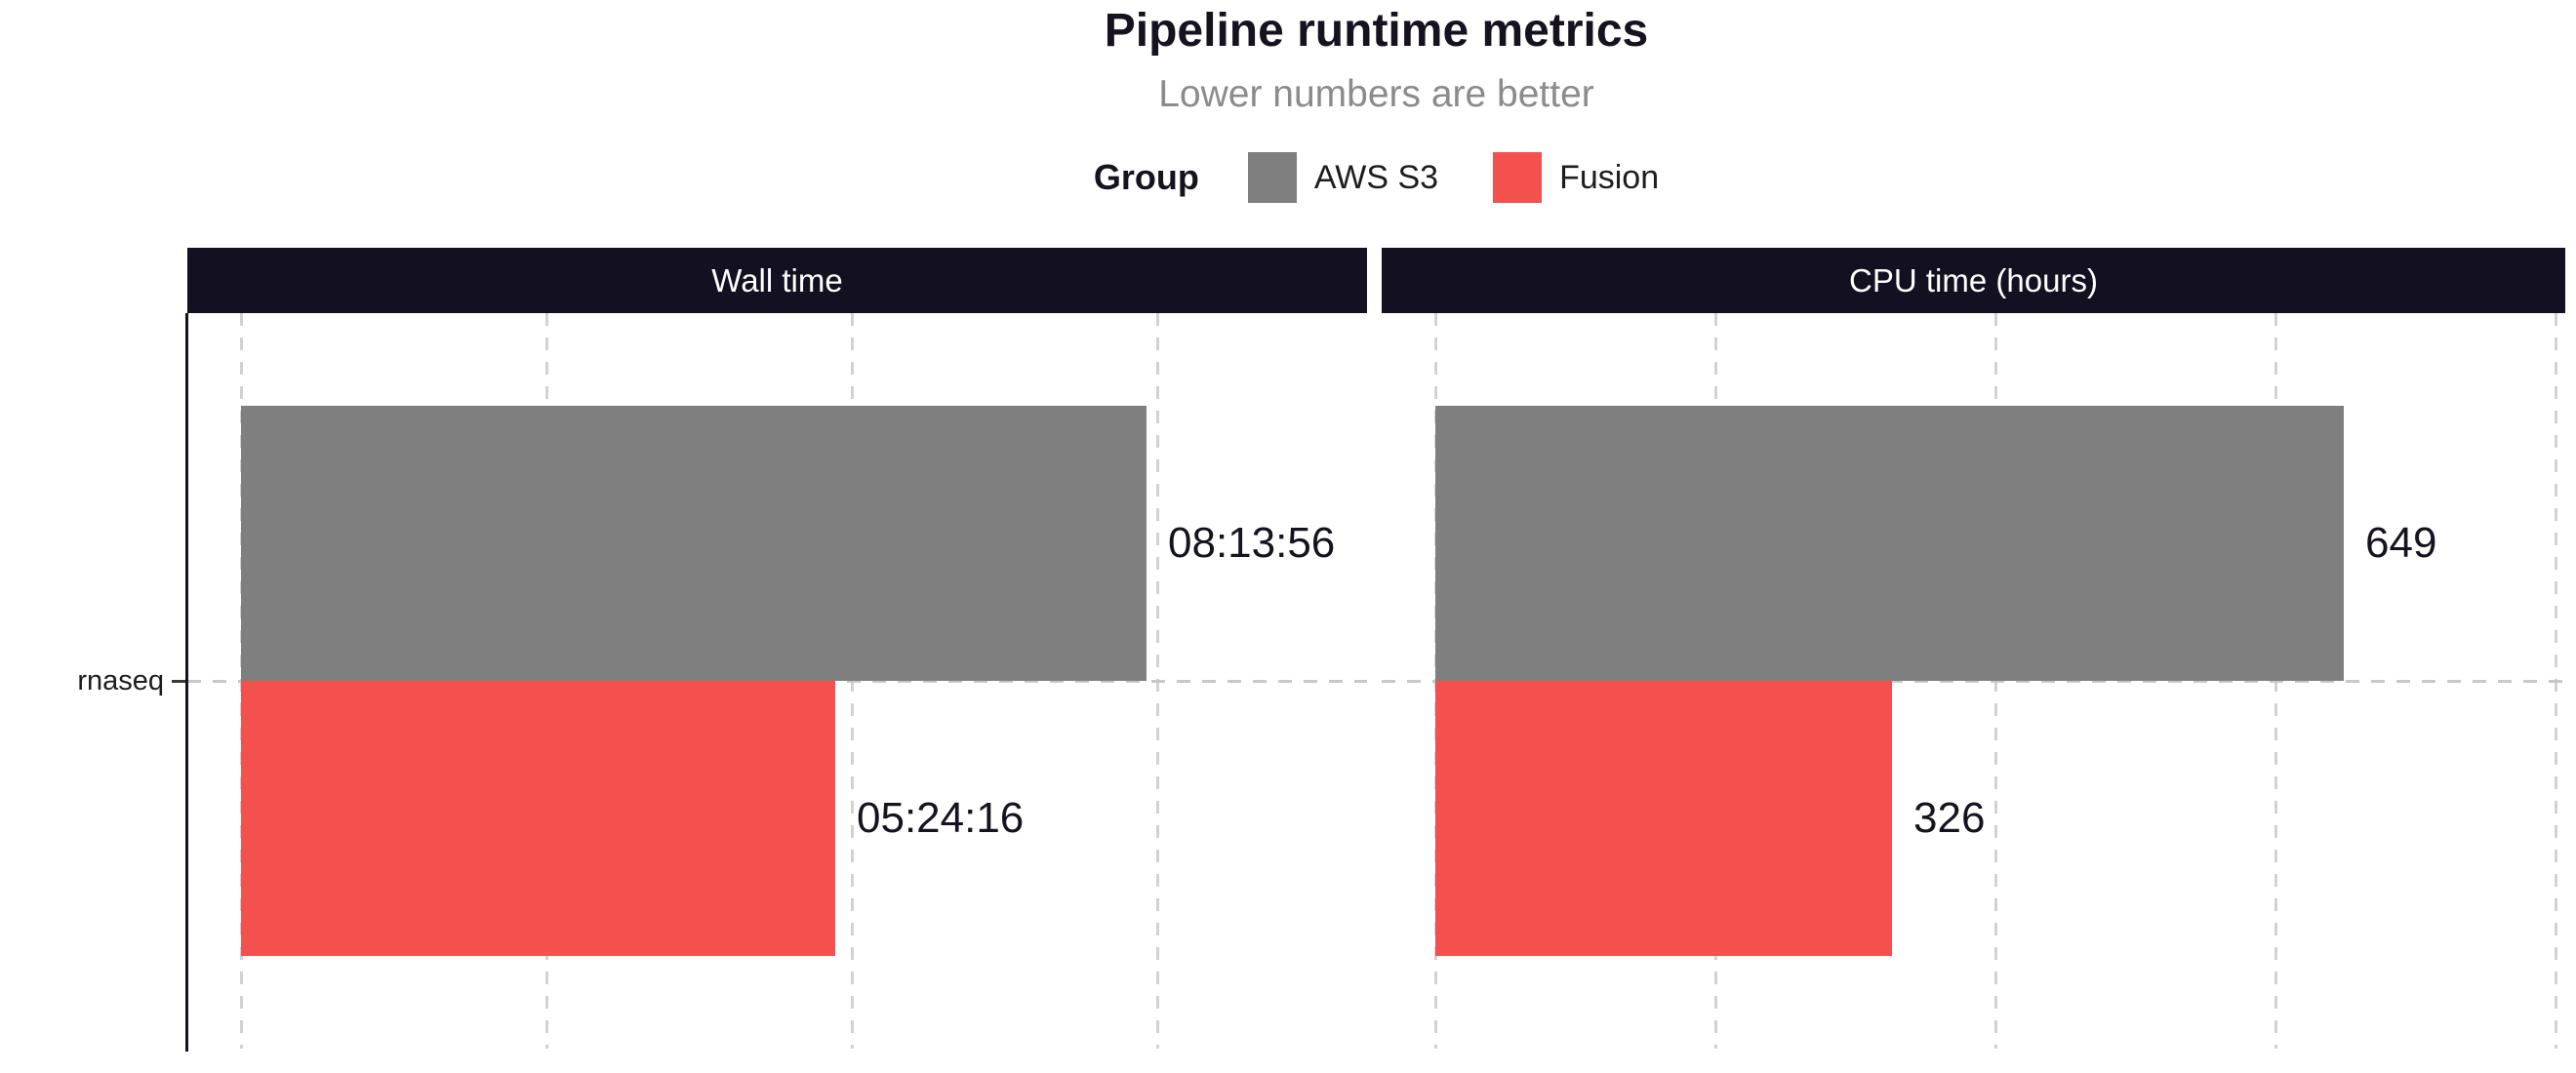 This screenshot has width=2576, height=1073. I want to click on legend-label-fusion: Fusion, so click(1609, 177).